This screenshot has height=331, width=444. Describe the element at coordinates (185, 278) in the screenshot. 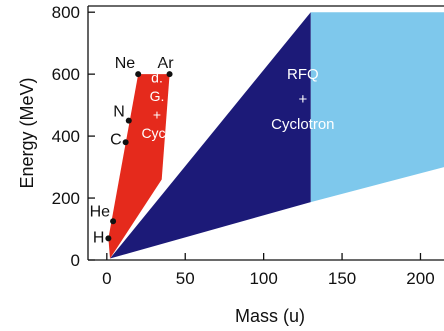

I see `x-tick-label: 50` at that location.